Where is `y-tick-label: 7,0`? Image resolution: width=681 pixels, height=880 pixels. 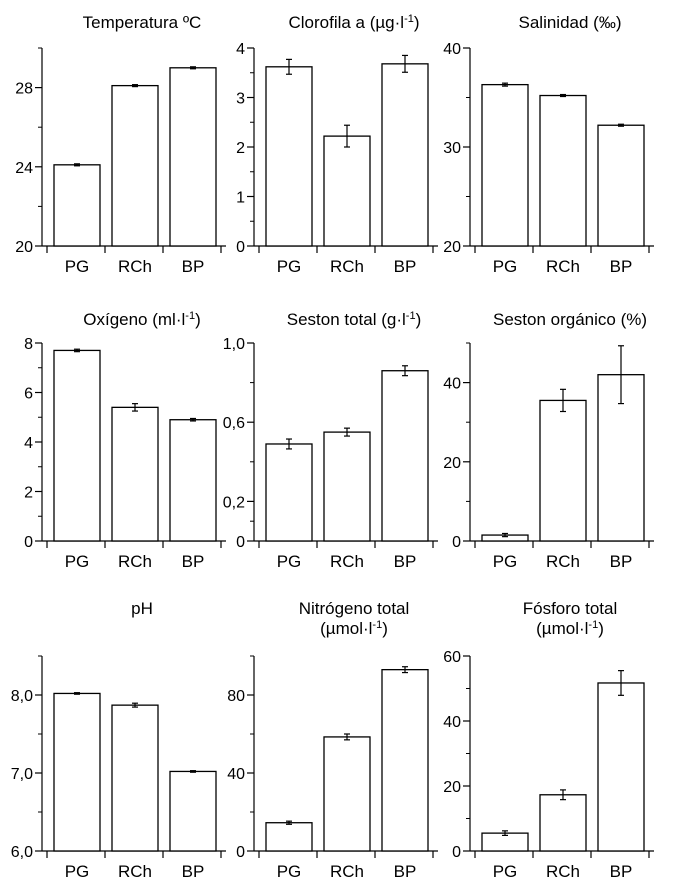 y-tick-label: 7,0 is located at coordinates (22, 774).